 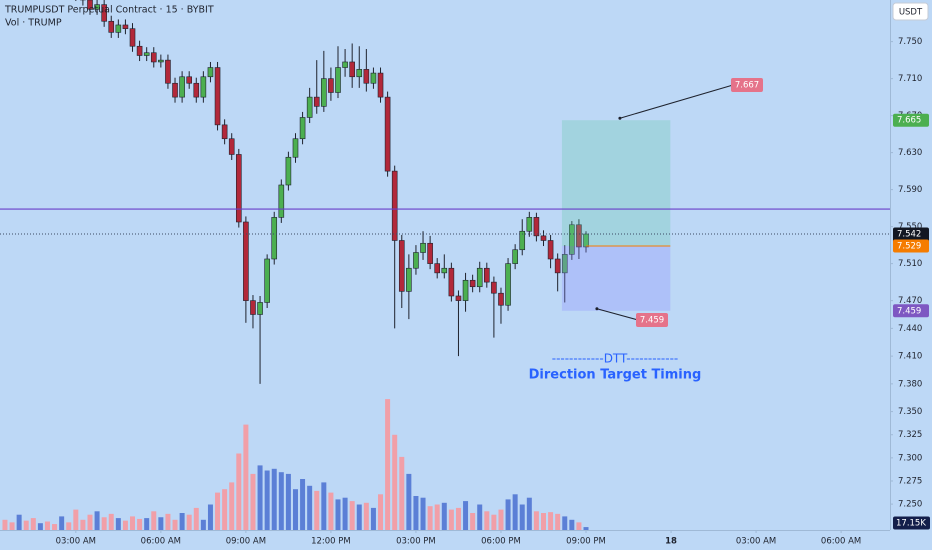 I want to click on callout-label: 7.459, so click(x=652, y=321).